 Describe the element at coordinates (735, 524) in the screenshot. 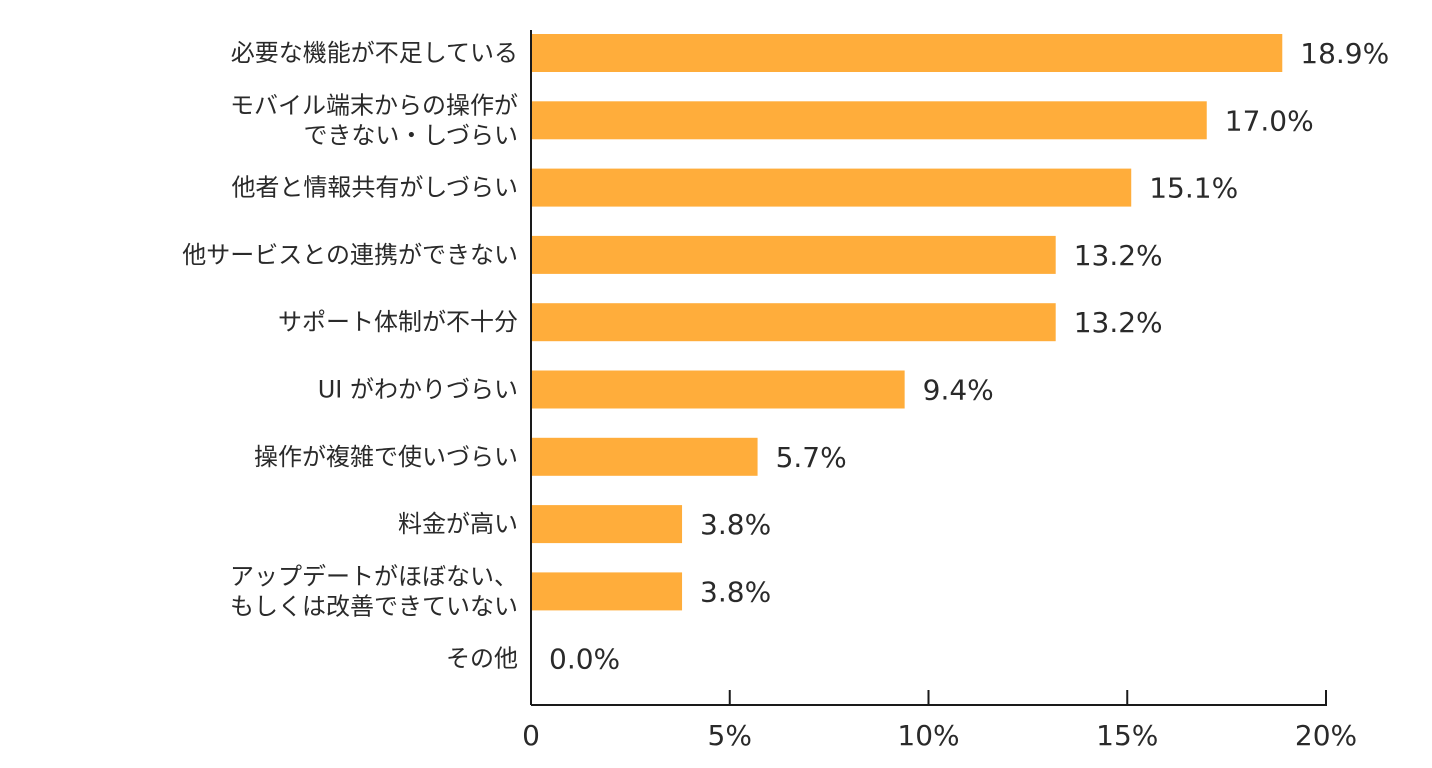

I see `value-label-7: 3.8%` at that location.